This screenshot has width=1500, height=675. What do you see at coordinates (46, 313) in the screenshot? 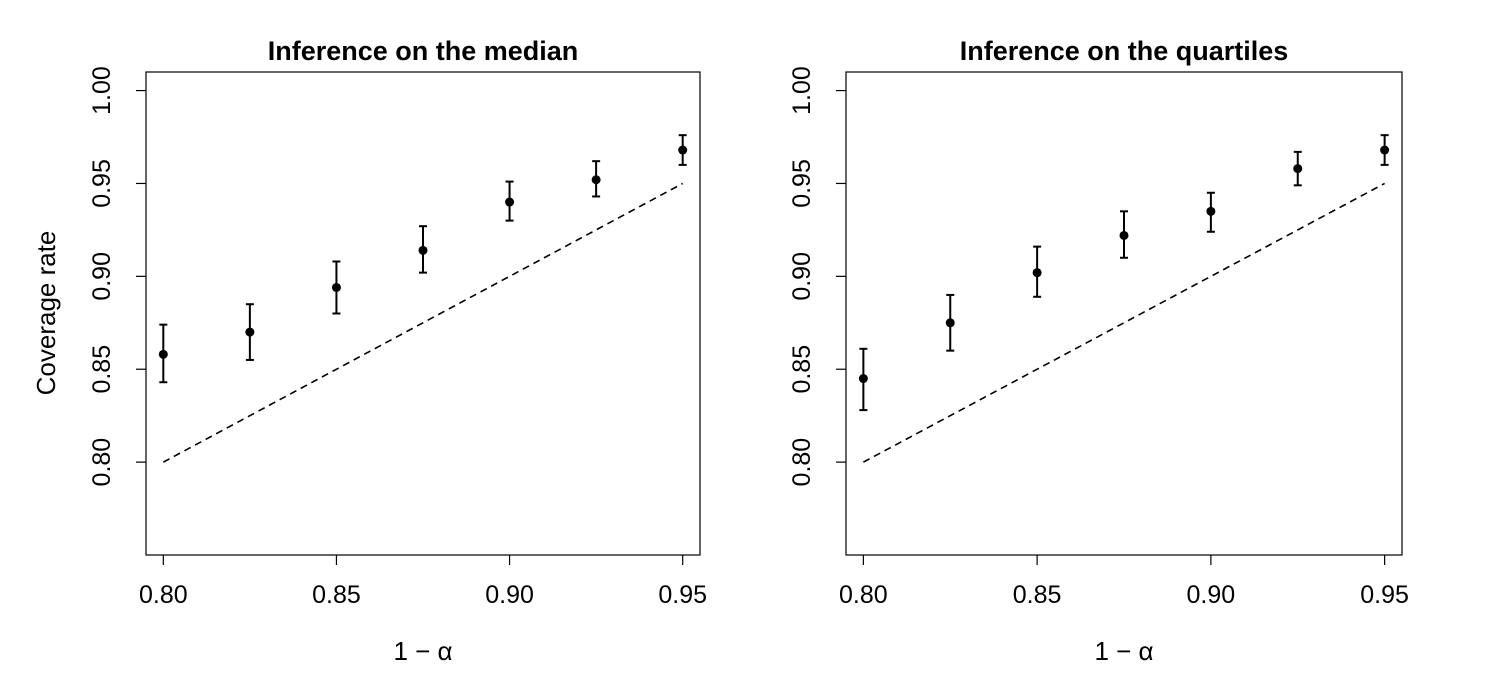
I see `y-axis-label: Coverage rate` at bounding box center [46, 313].